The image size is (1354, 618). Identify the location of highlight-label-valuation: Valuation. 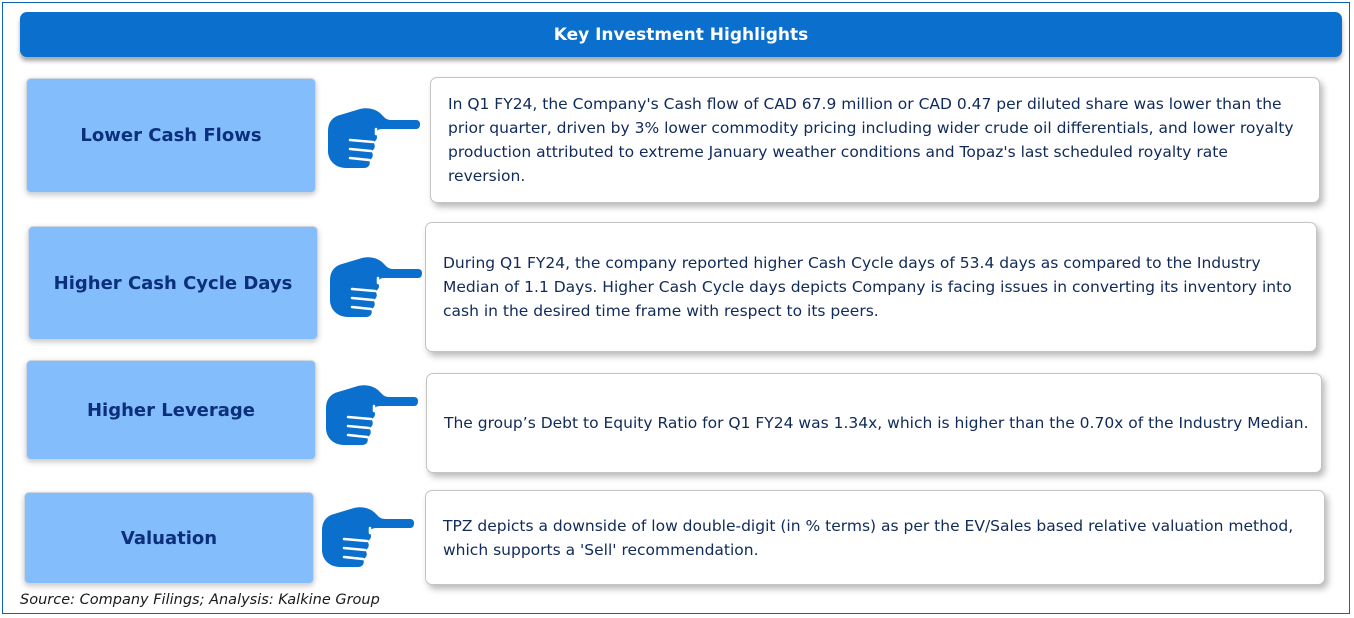
(169, 538).